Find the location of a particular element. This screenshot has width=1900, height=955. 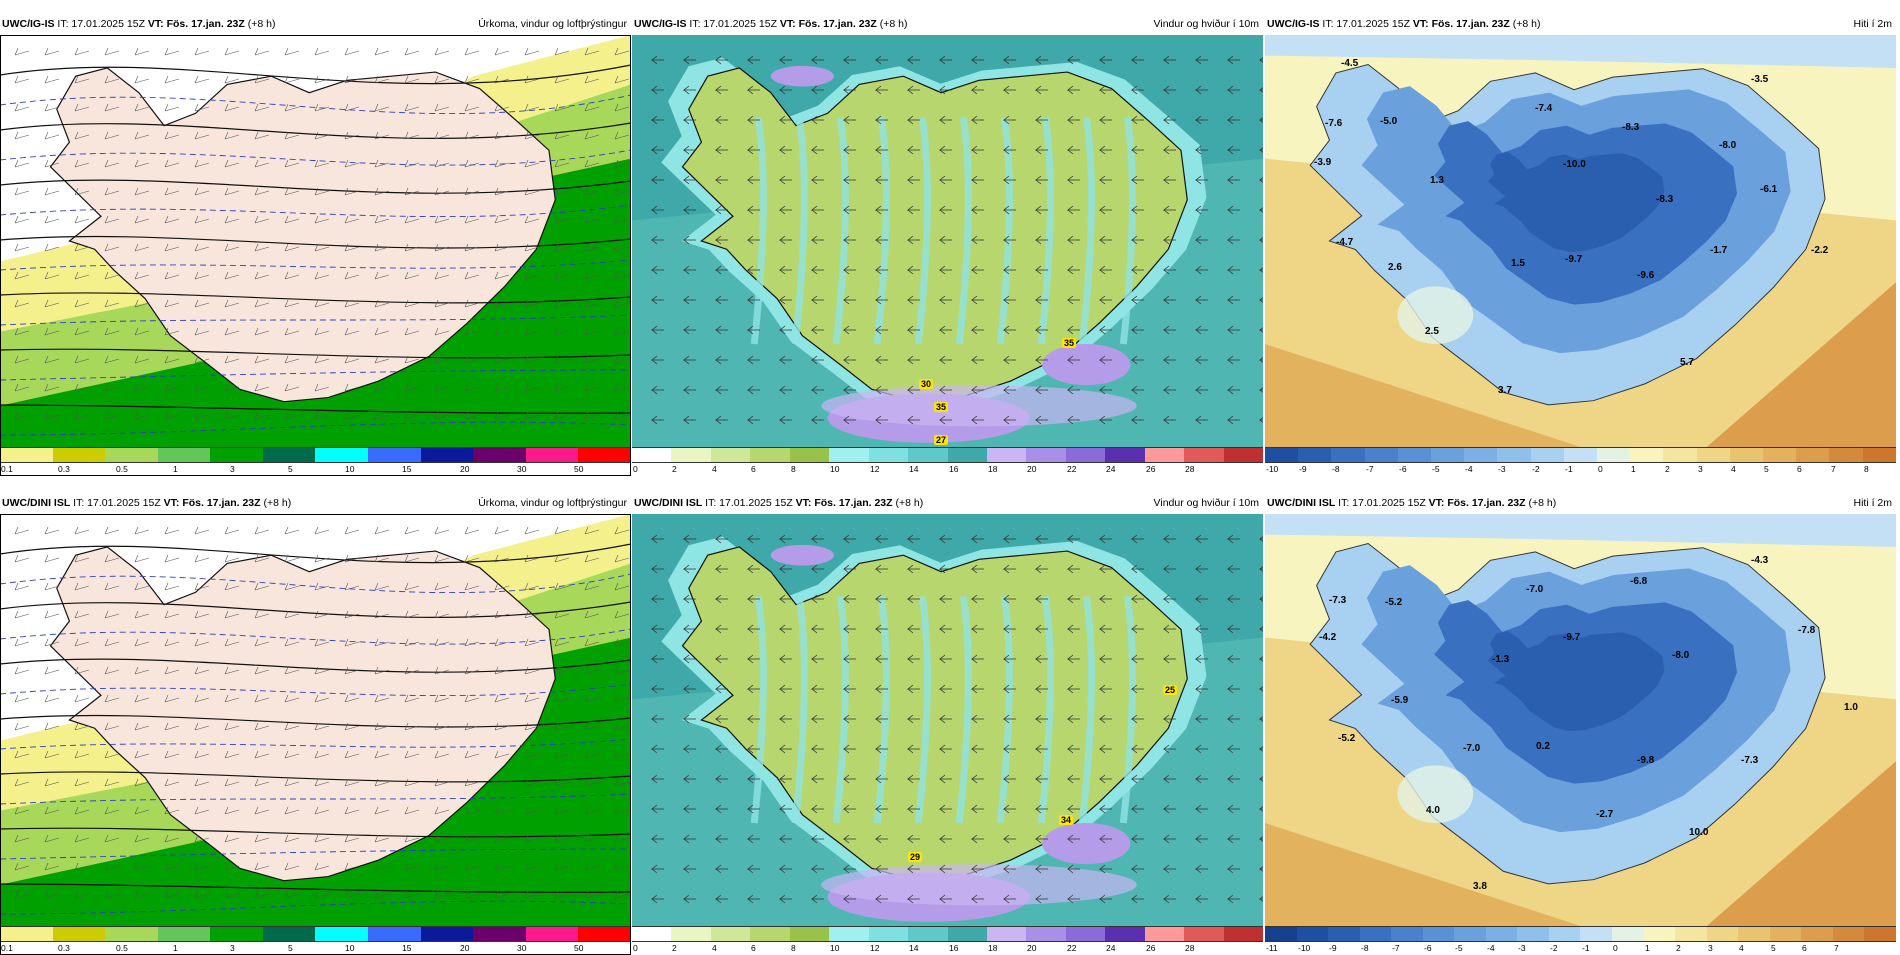

color-scale-tick-label: 6 is located at coordinates (753, 469).